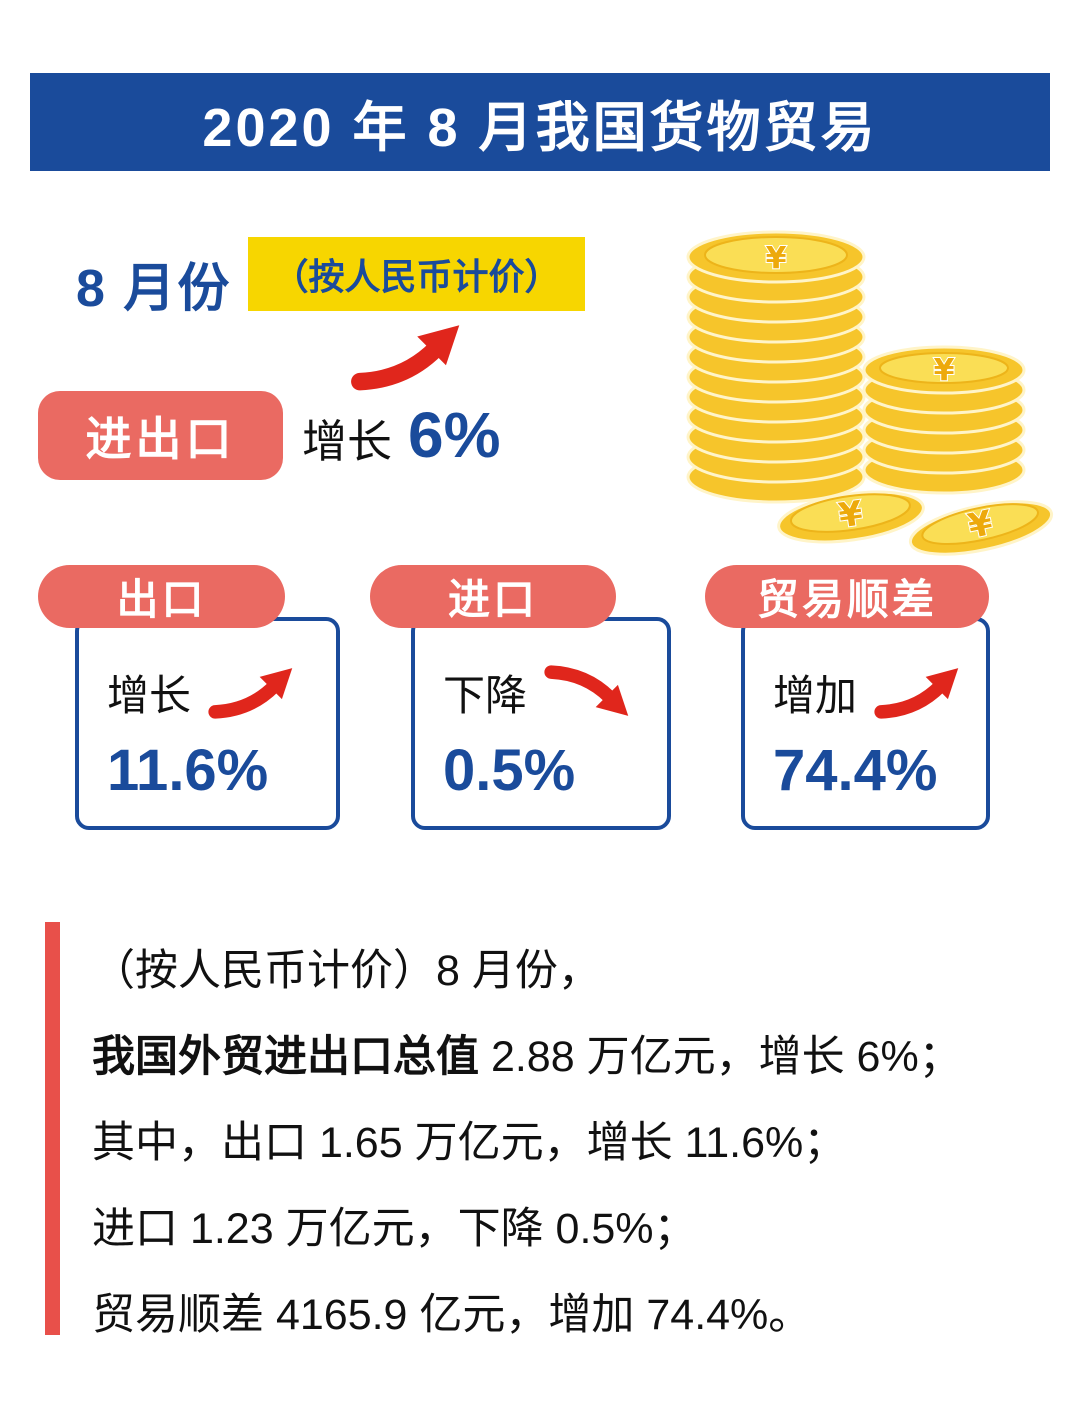  Describe the element at coordinates (154, 289) in the screenshot. I see `month-label: 8 月份` at that location.